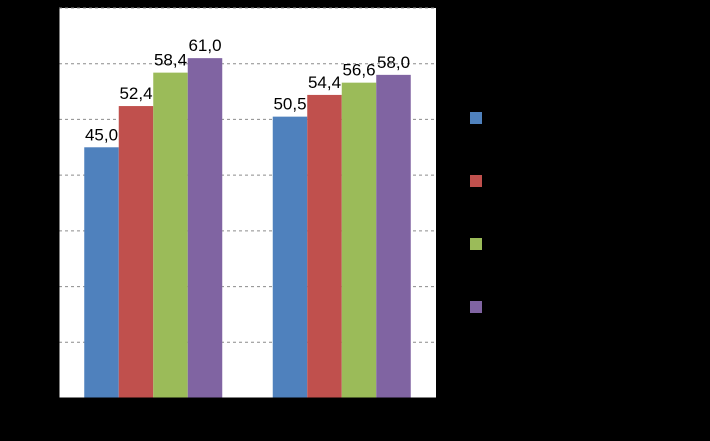 Image resolution: width=710 pixels, height=441 pixels. I want to click on legend, so click(476, 212).